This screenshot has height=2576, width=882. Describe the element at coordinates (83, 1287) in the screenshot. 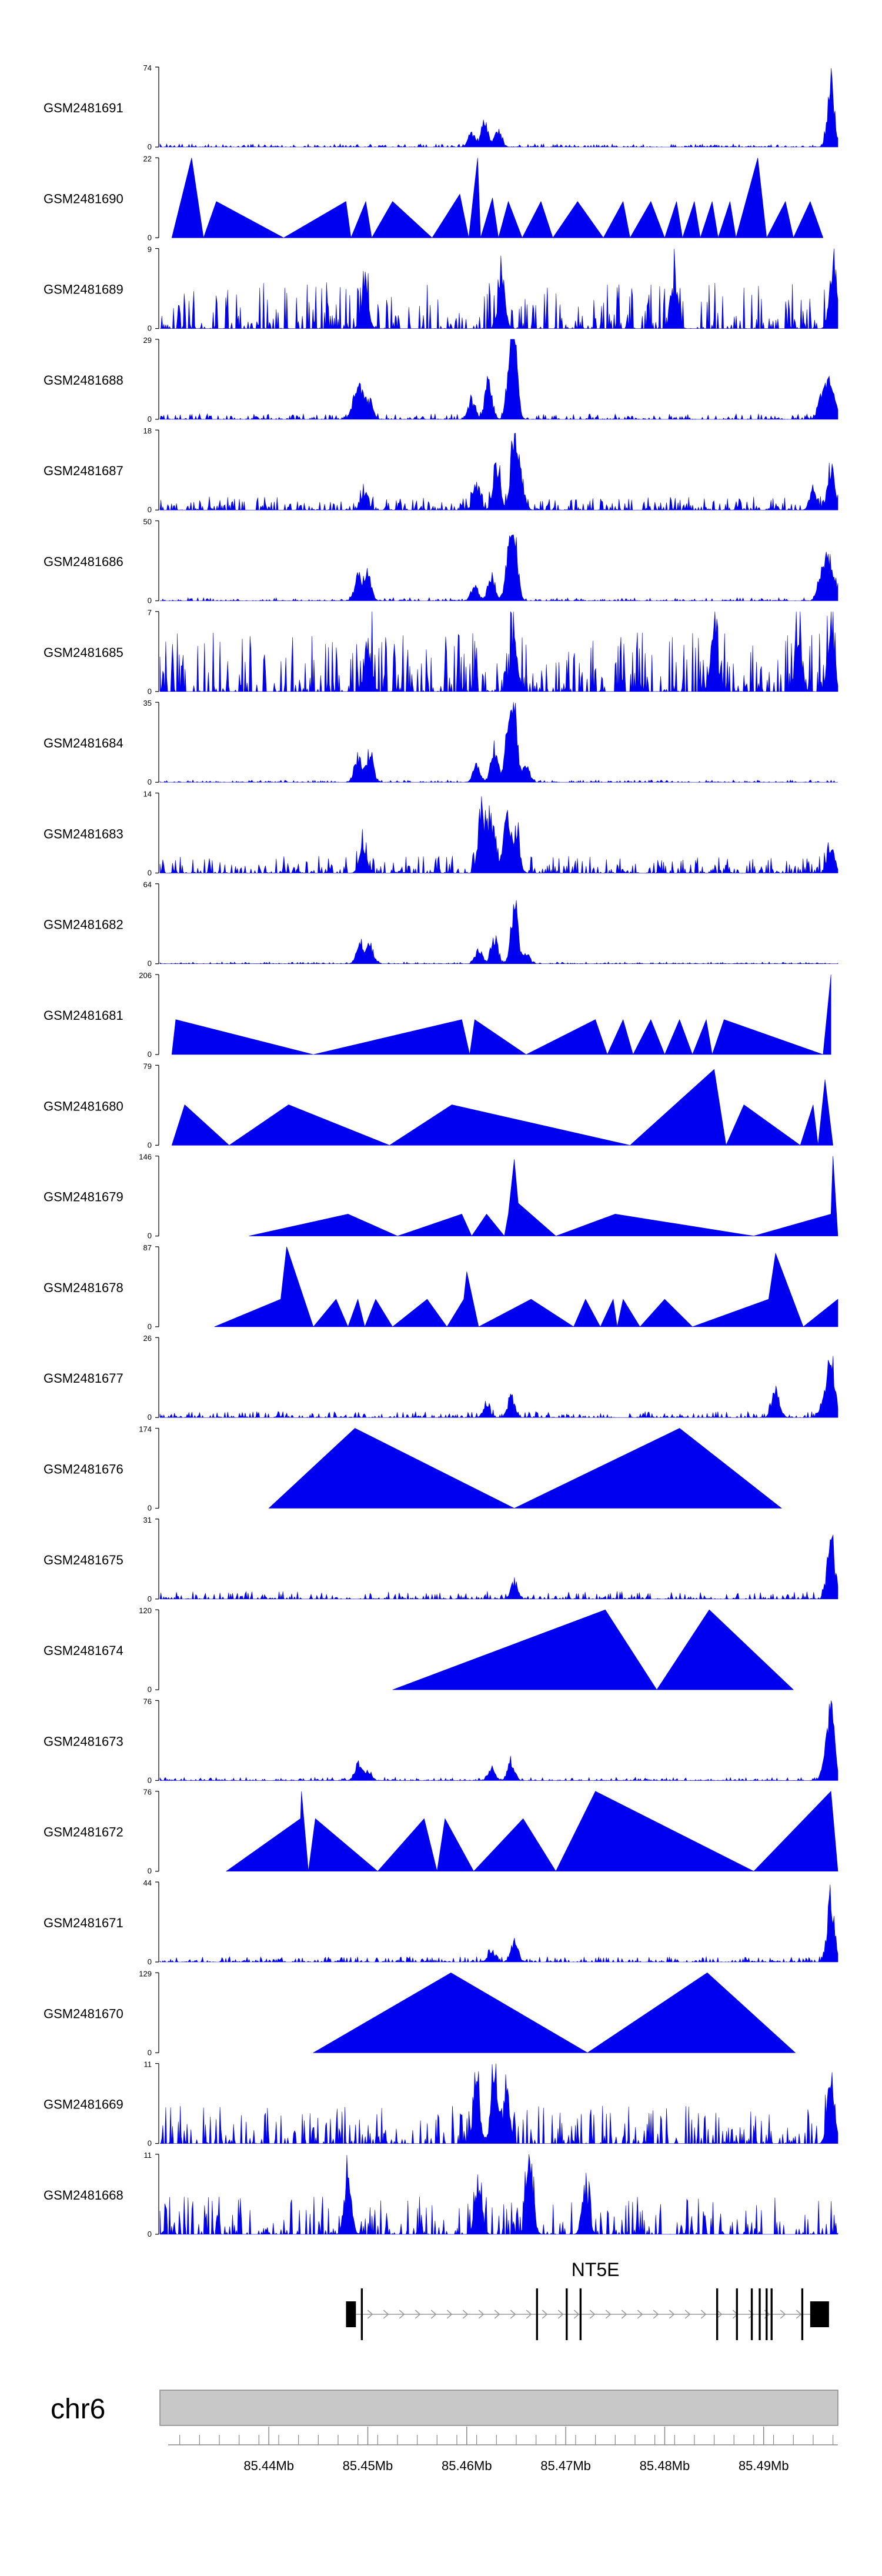

I see `track-label: GSM2481678` at that location.